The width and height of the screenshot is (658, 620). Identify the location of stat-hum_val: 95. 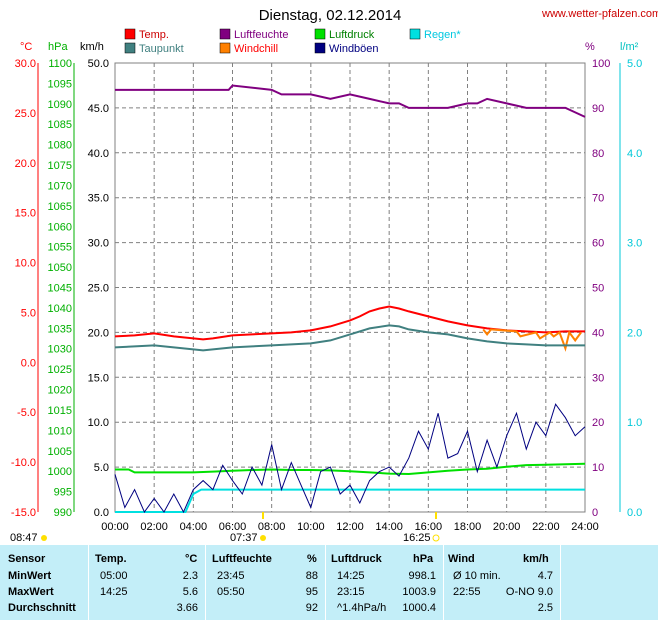
(311, 592).